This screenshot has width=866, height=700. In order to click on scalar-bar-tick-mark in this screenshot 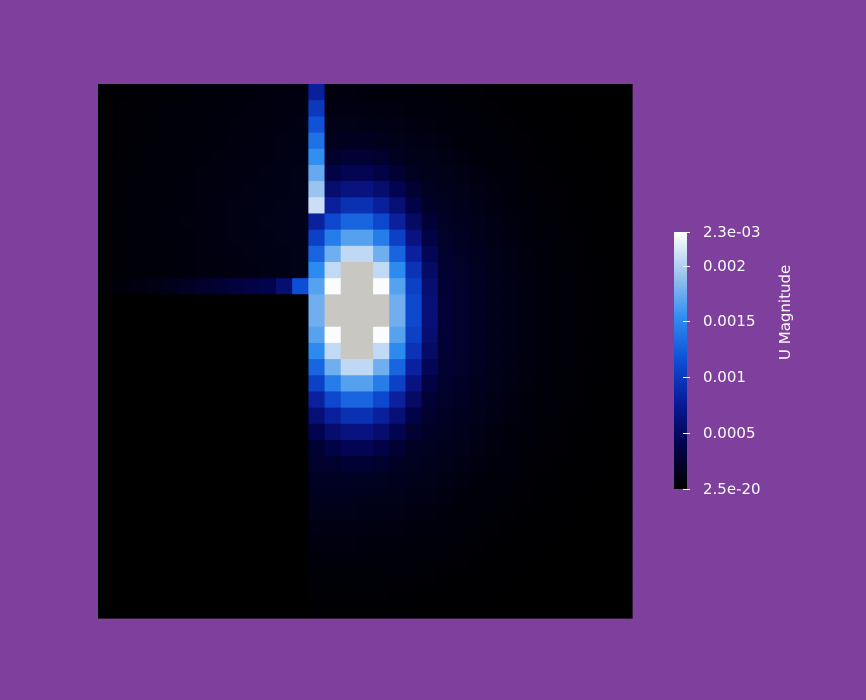, I will do `click(686, 489)`.